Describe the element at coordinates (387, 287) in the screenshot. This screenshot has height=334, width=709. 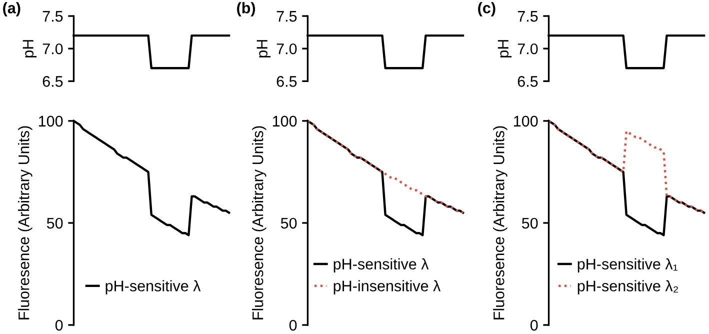
I see `legend-label: pH-insensitive λ` at that location.